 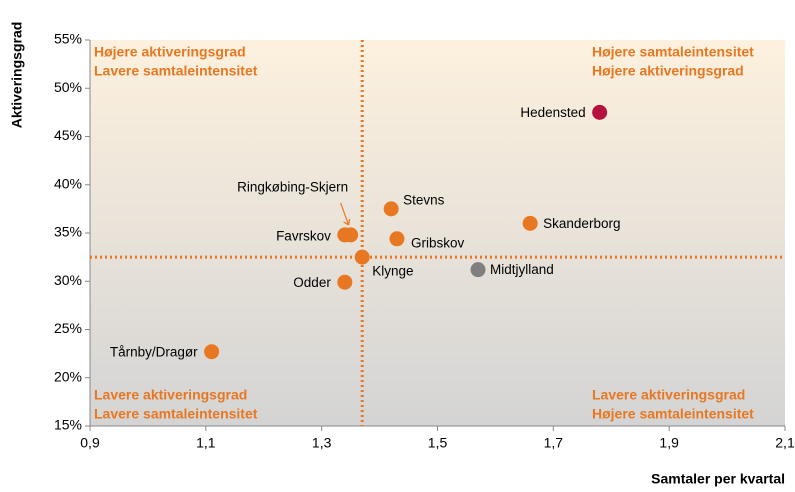 I want to click on y-tick-label: 20%, so click(x=68, y=376).